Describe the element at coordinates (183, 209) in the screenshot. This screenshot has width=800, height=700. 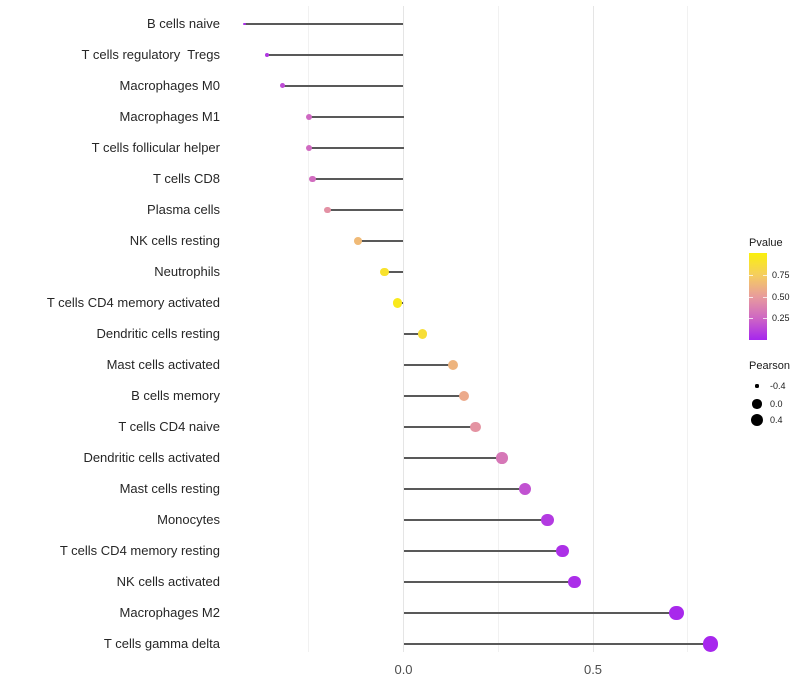
I see `y-axis-label: Plasma cells` at that location.